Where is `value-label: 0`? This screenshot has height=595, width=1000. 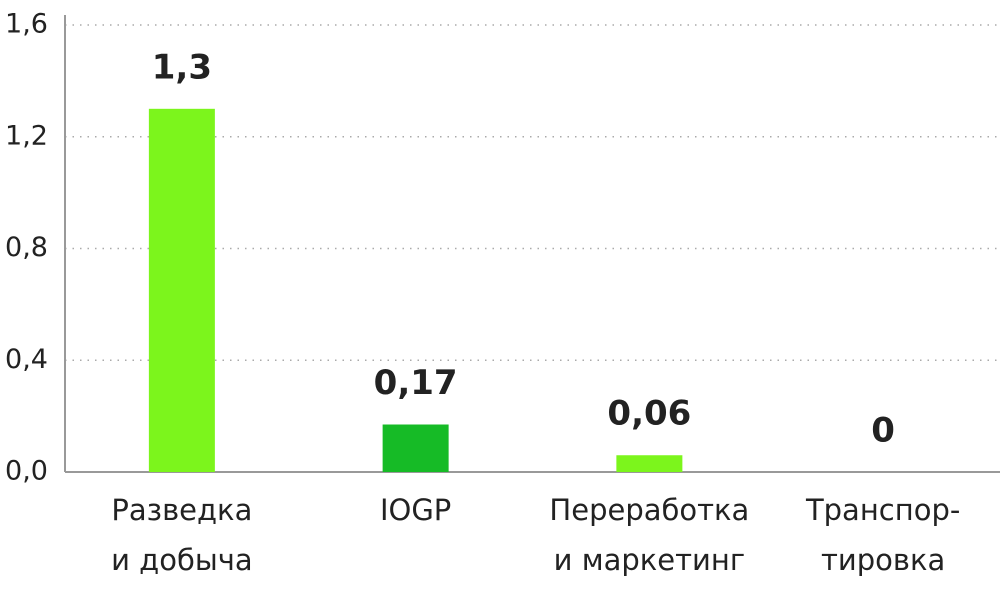
value-label: 0 is located at coordinates (883, 431).